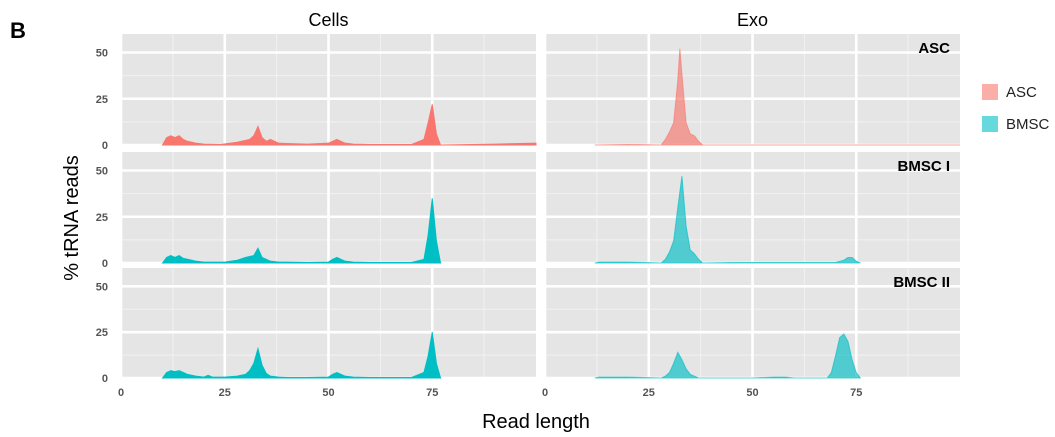 The width and height of the screenshot is (1055, 437). I want to click on facet-col-label-0: Cells, so click(328, 20).